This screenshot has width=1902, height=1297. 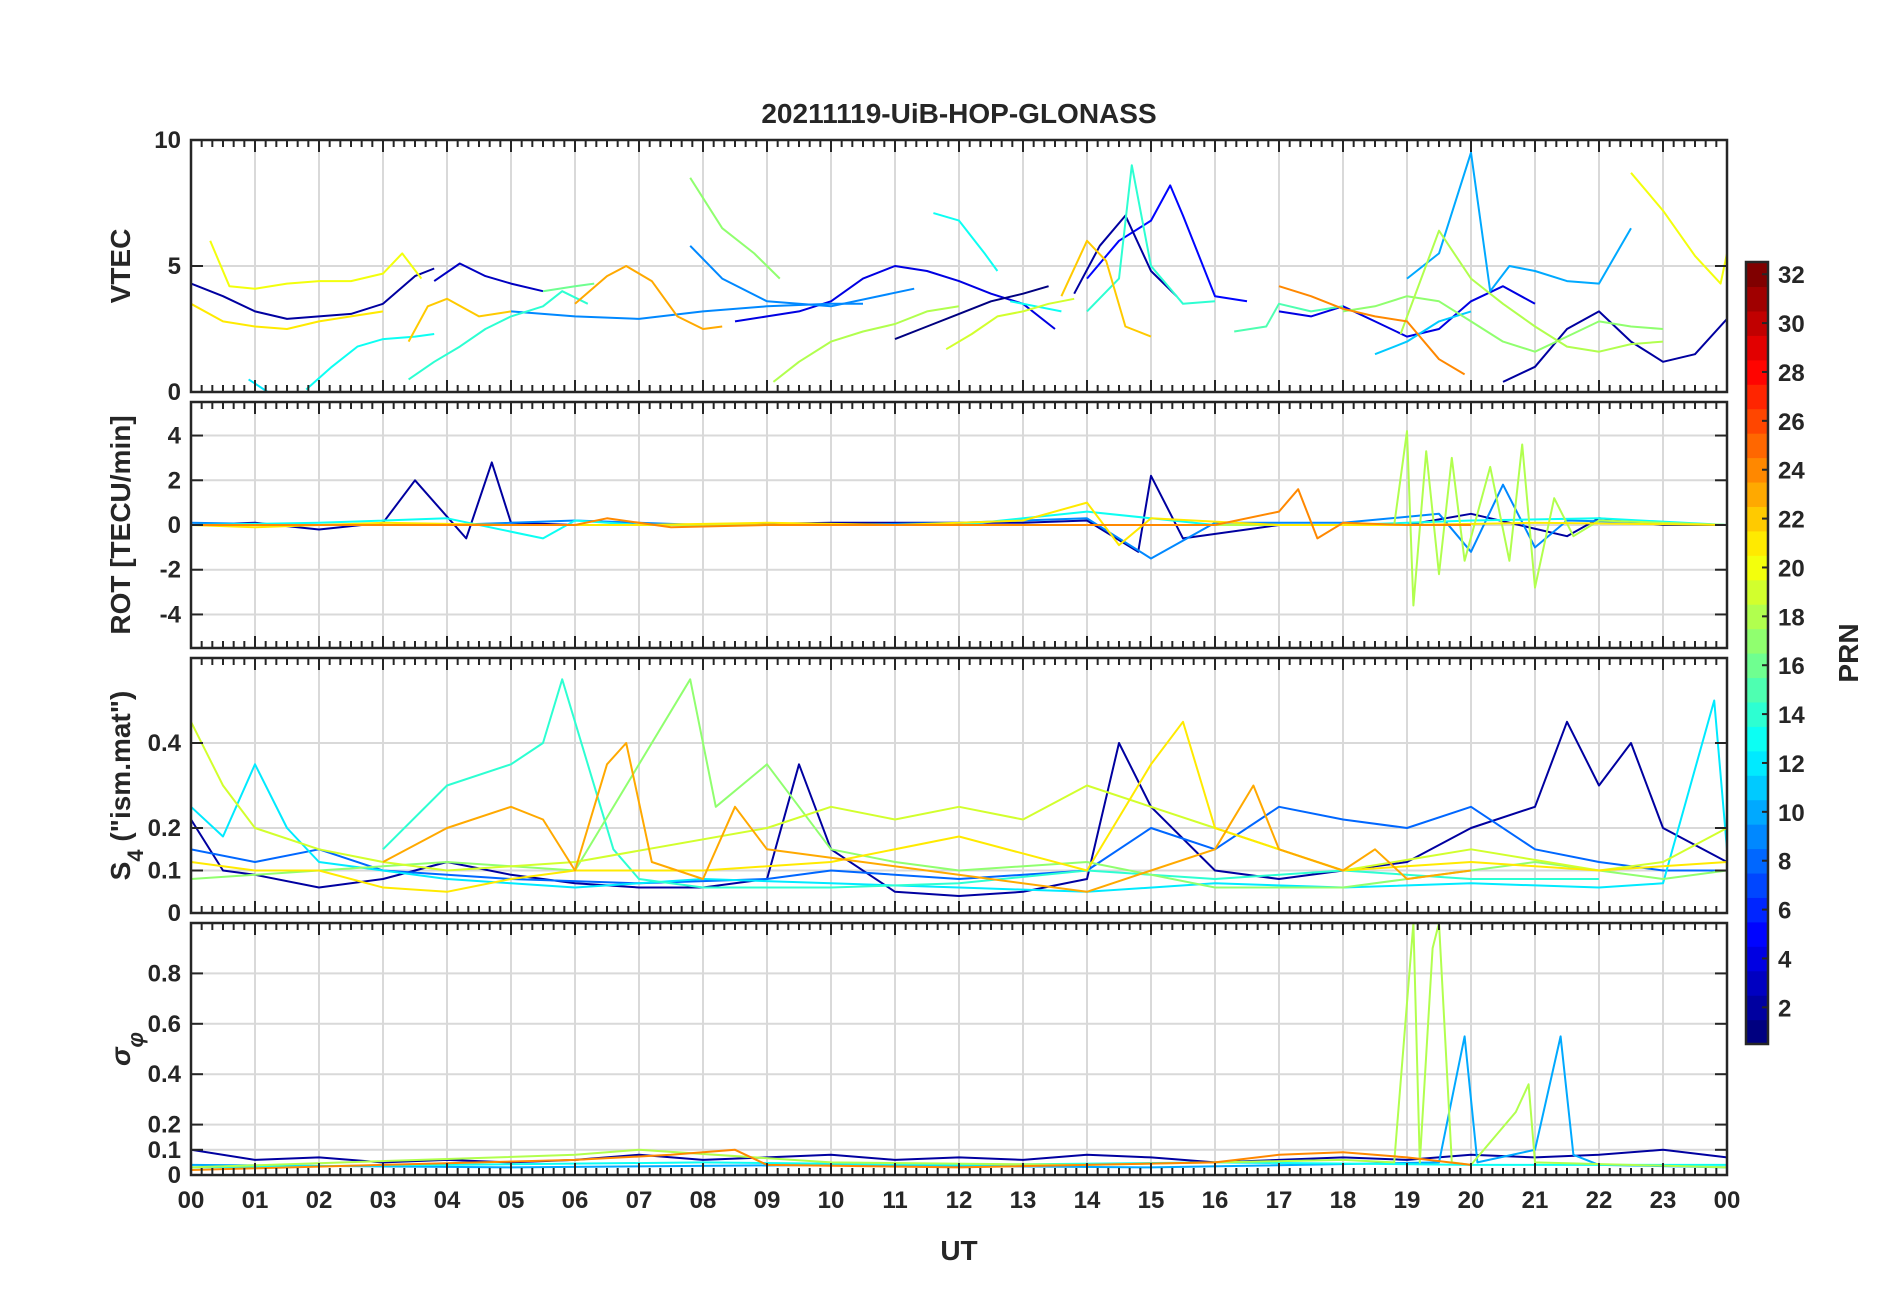 I want to click on y-tick-label-s4: 0, so click(x=174, y=913).